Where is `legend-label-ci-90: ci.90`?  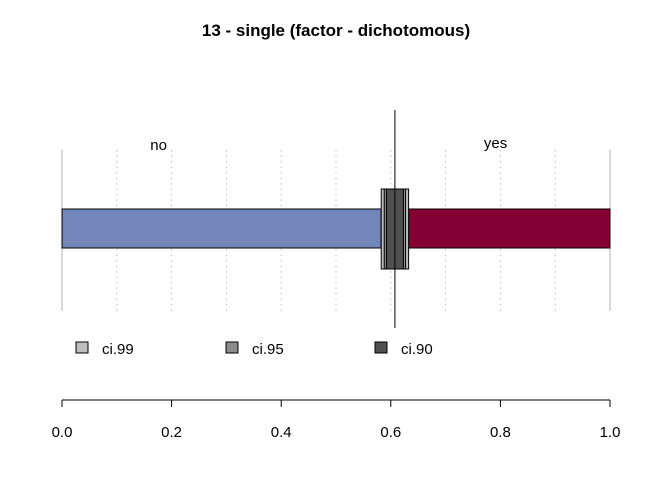 legend-label-ci-90: ci.90 is located at coordinates (417, 349).